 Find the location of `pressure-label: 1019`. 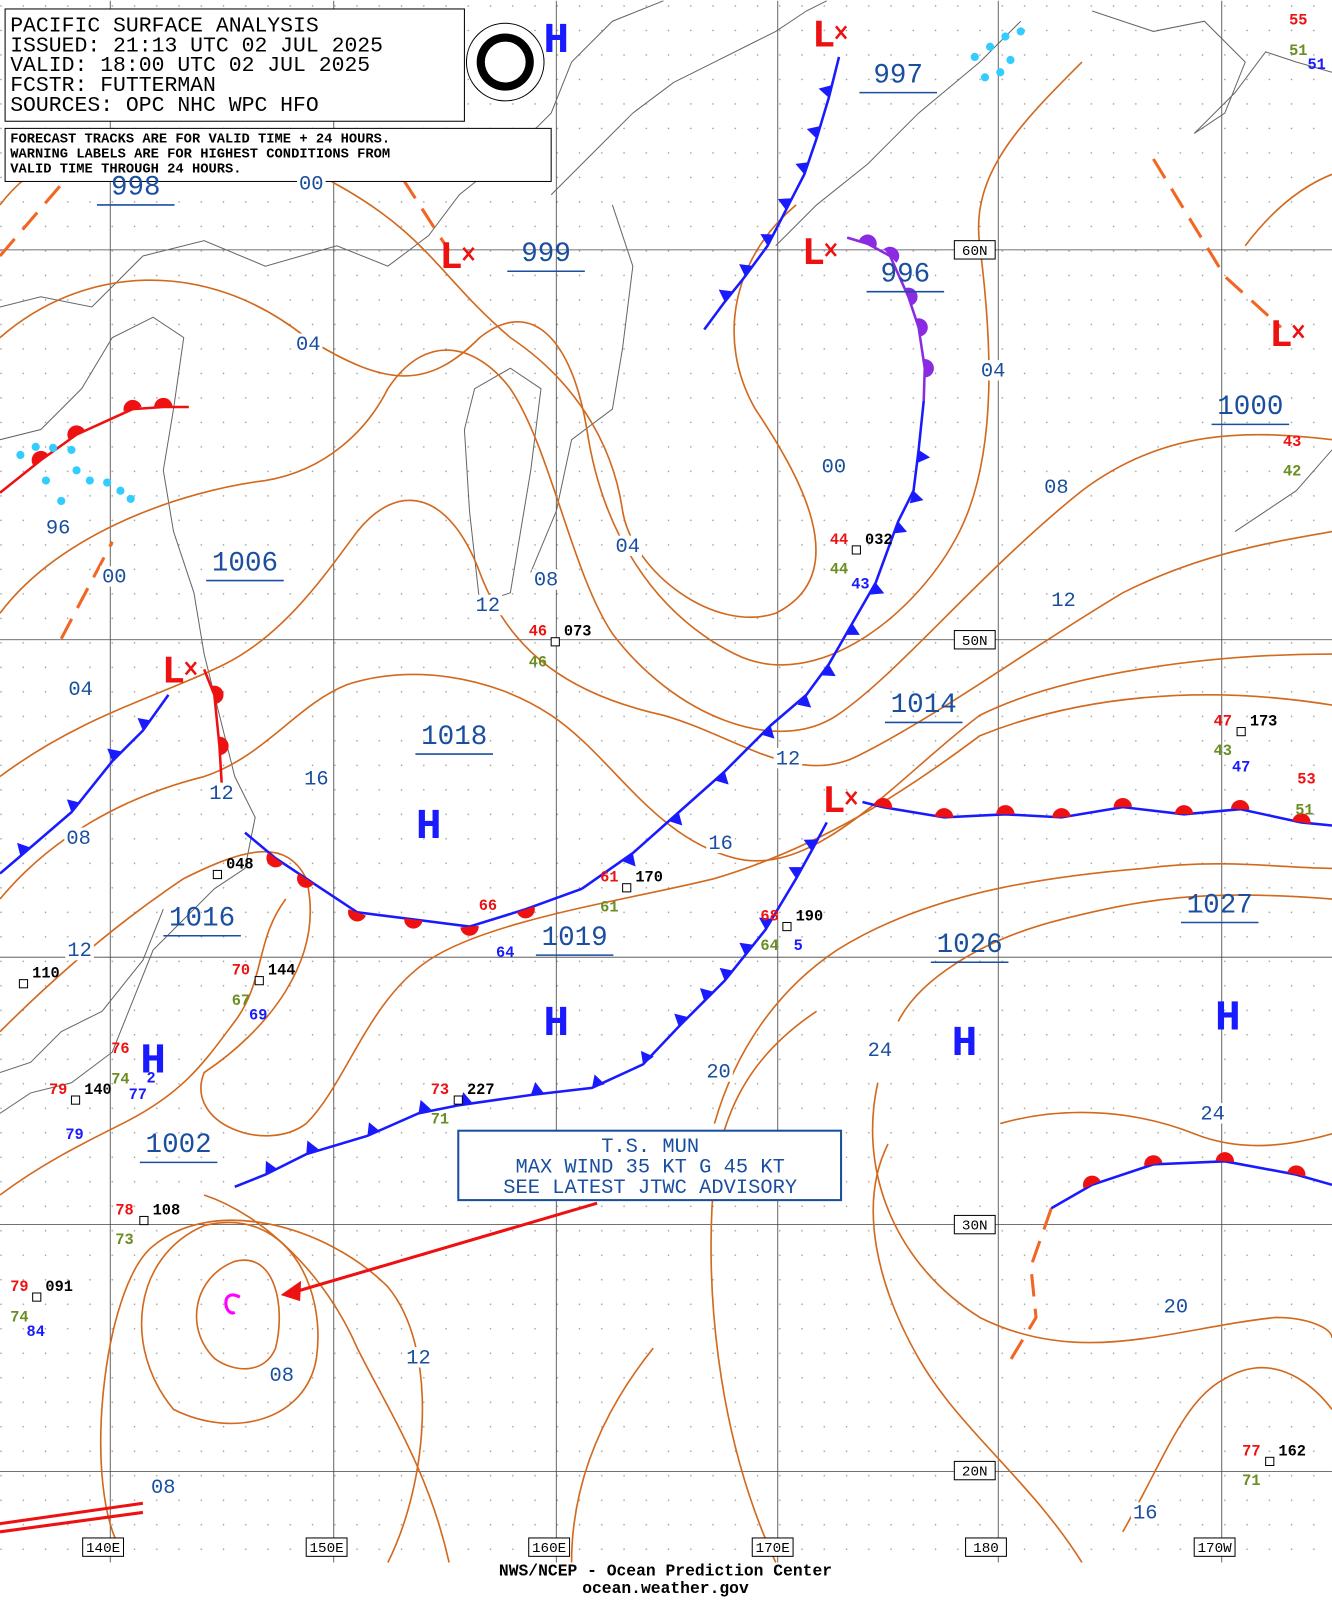

pressure-label: 1019 is located at coordinates (575, 938).